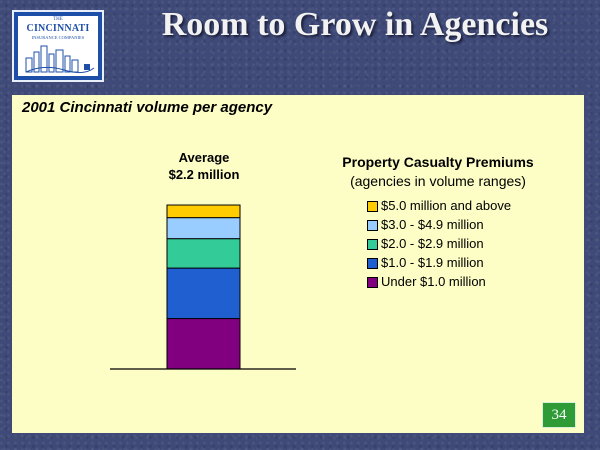  Describe the element at coordinates (60, 59) in the screenshot. I see `skyline-icon` at that location.